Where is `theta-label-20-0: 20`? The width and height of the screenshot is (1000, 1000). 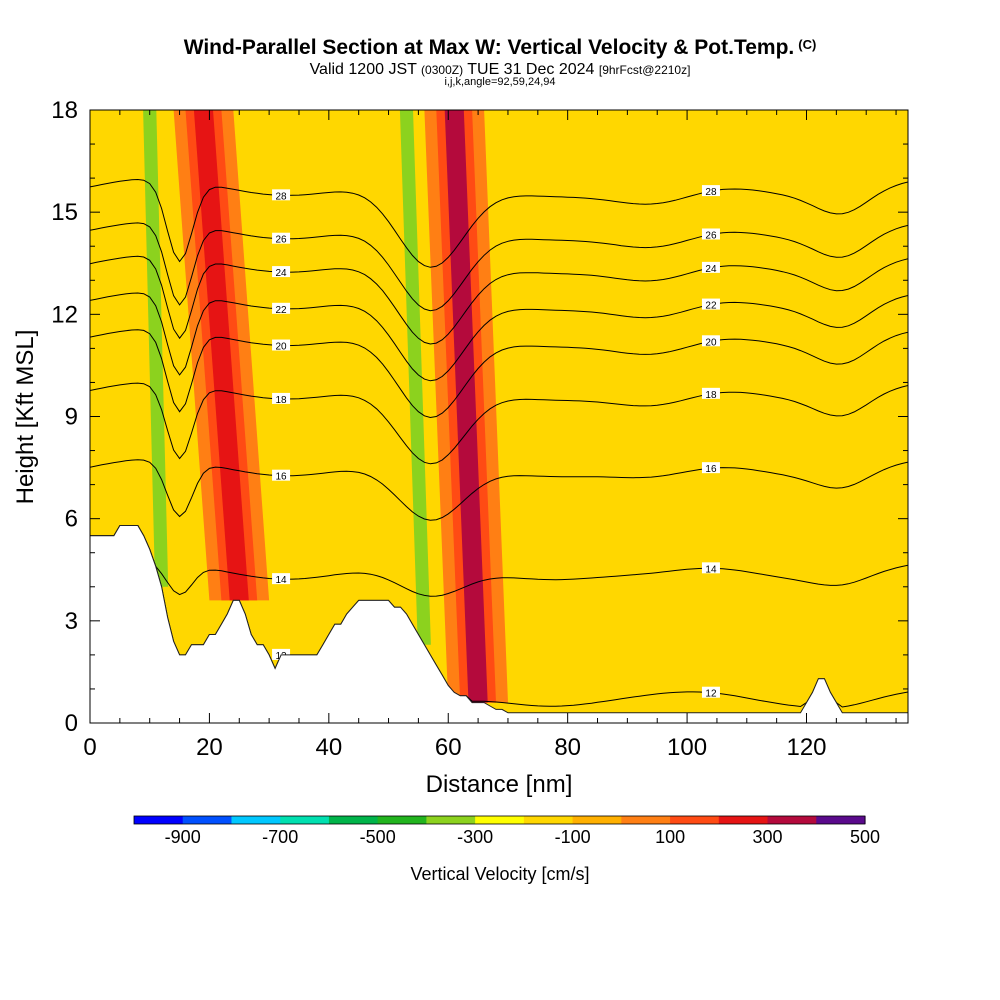
theta-label-20-0: 20 is located at coordinates (282, 347).